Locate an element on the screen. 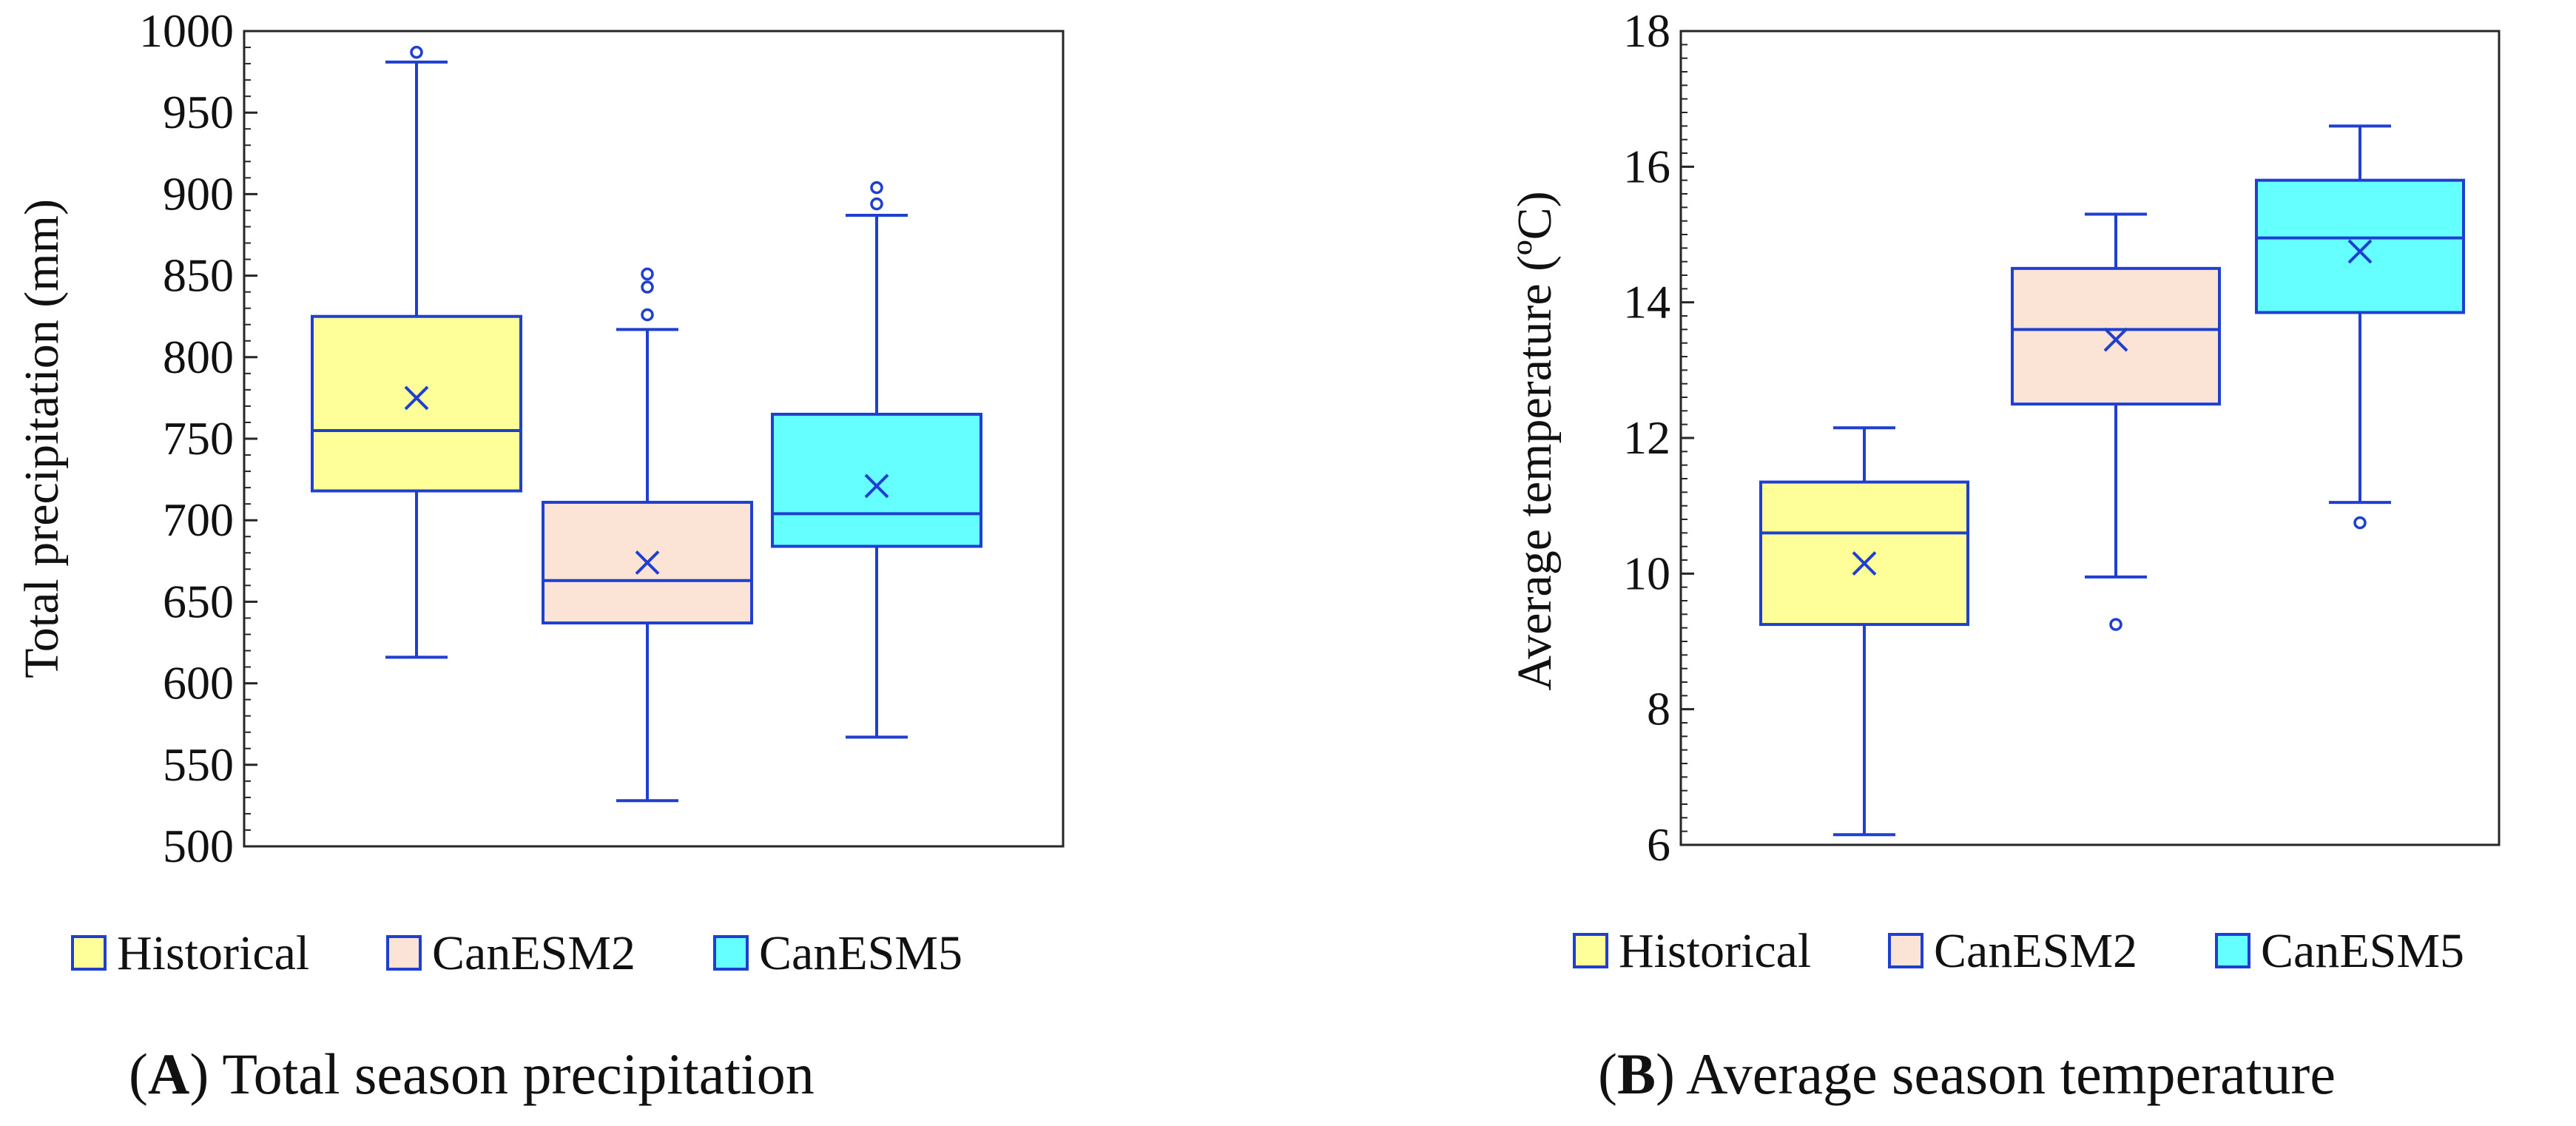 Image resolution: width=2576 pixels, height=1126 pixels. y-axis-label-b: Average temperature (ºC) is located at coordinates (1535, 440).